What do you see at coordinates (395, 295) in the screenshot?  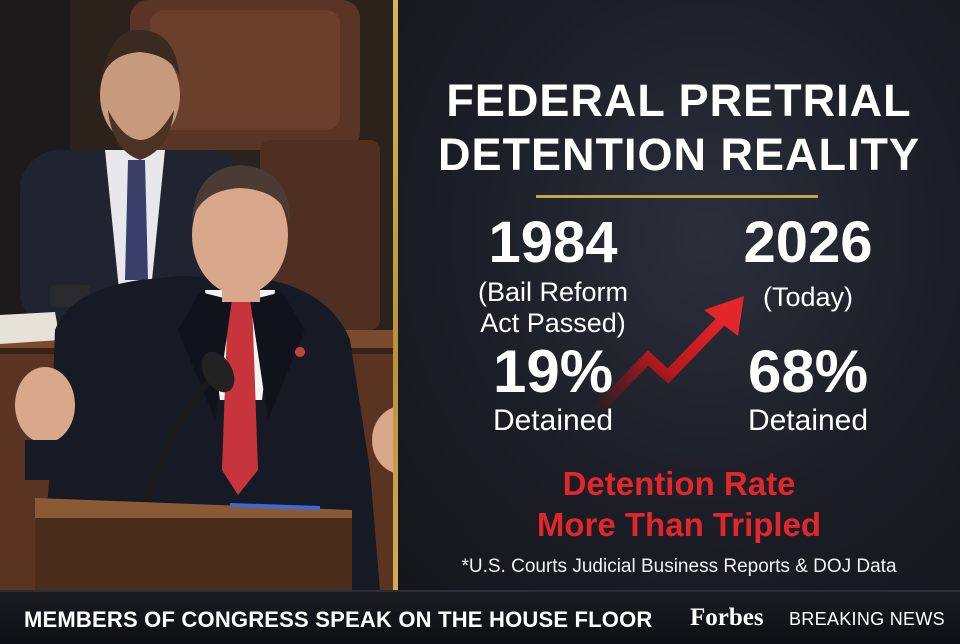 I see `gold-divider-bar` at bounding box center [395, 295].